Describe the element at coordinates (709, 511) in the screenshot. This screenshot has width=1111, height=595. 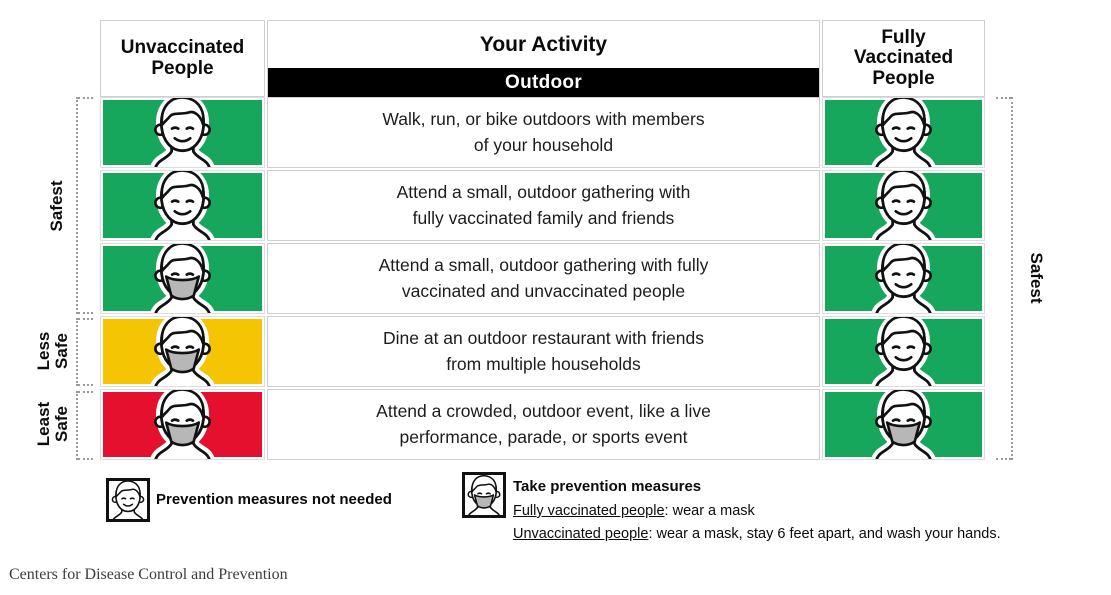
I see `legend-vaccinated-note-rest: : wear a mask` at that location.